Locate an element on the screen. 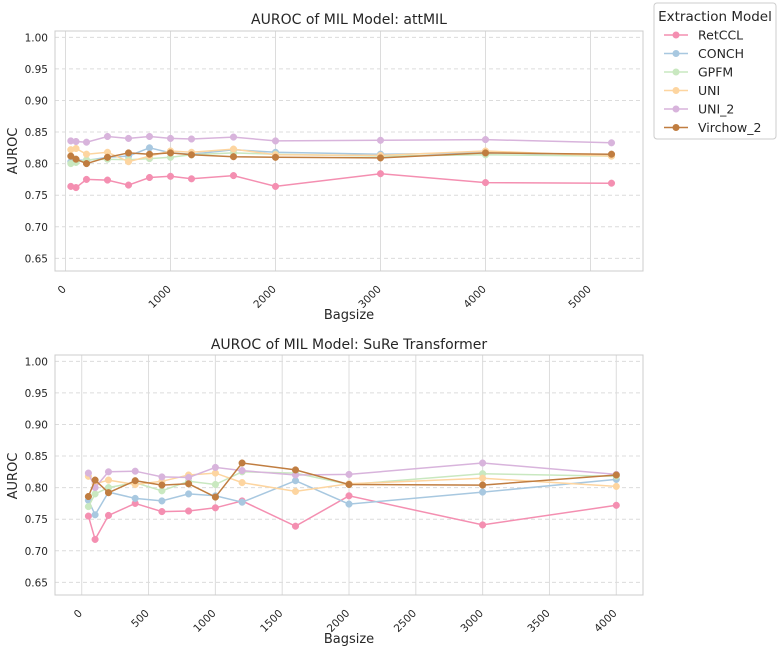 This screenshot has height=650, width=779. legend-label: GPFM is located at coordinates (715, 72).